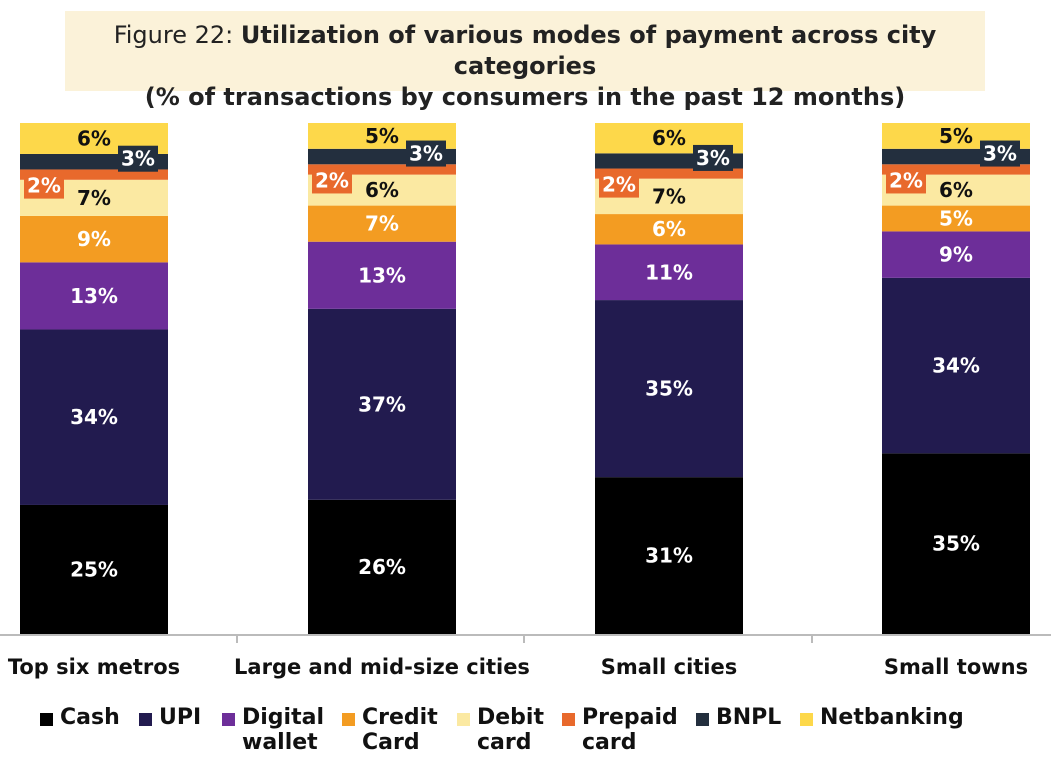 The image size is (1051, 773). I want to click on legend-label: UPI, so click(180, 717).